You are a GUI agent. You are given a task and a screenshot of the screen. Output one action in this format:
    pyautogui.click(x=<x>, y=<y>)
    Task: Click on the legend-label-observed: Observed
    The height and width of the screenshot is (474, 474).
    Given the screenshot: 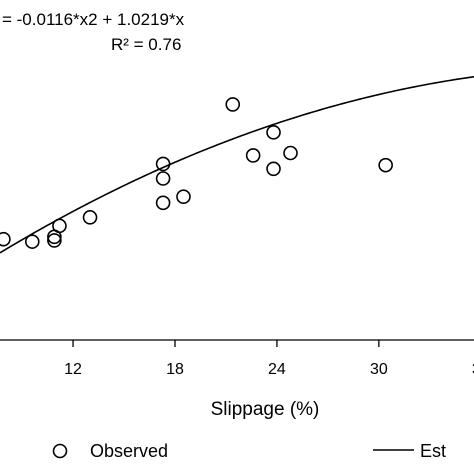 What is the action you would take?
    pyautogui.click(x=129, y=451)
    